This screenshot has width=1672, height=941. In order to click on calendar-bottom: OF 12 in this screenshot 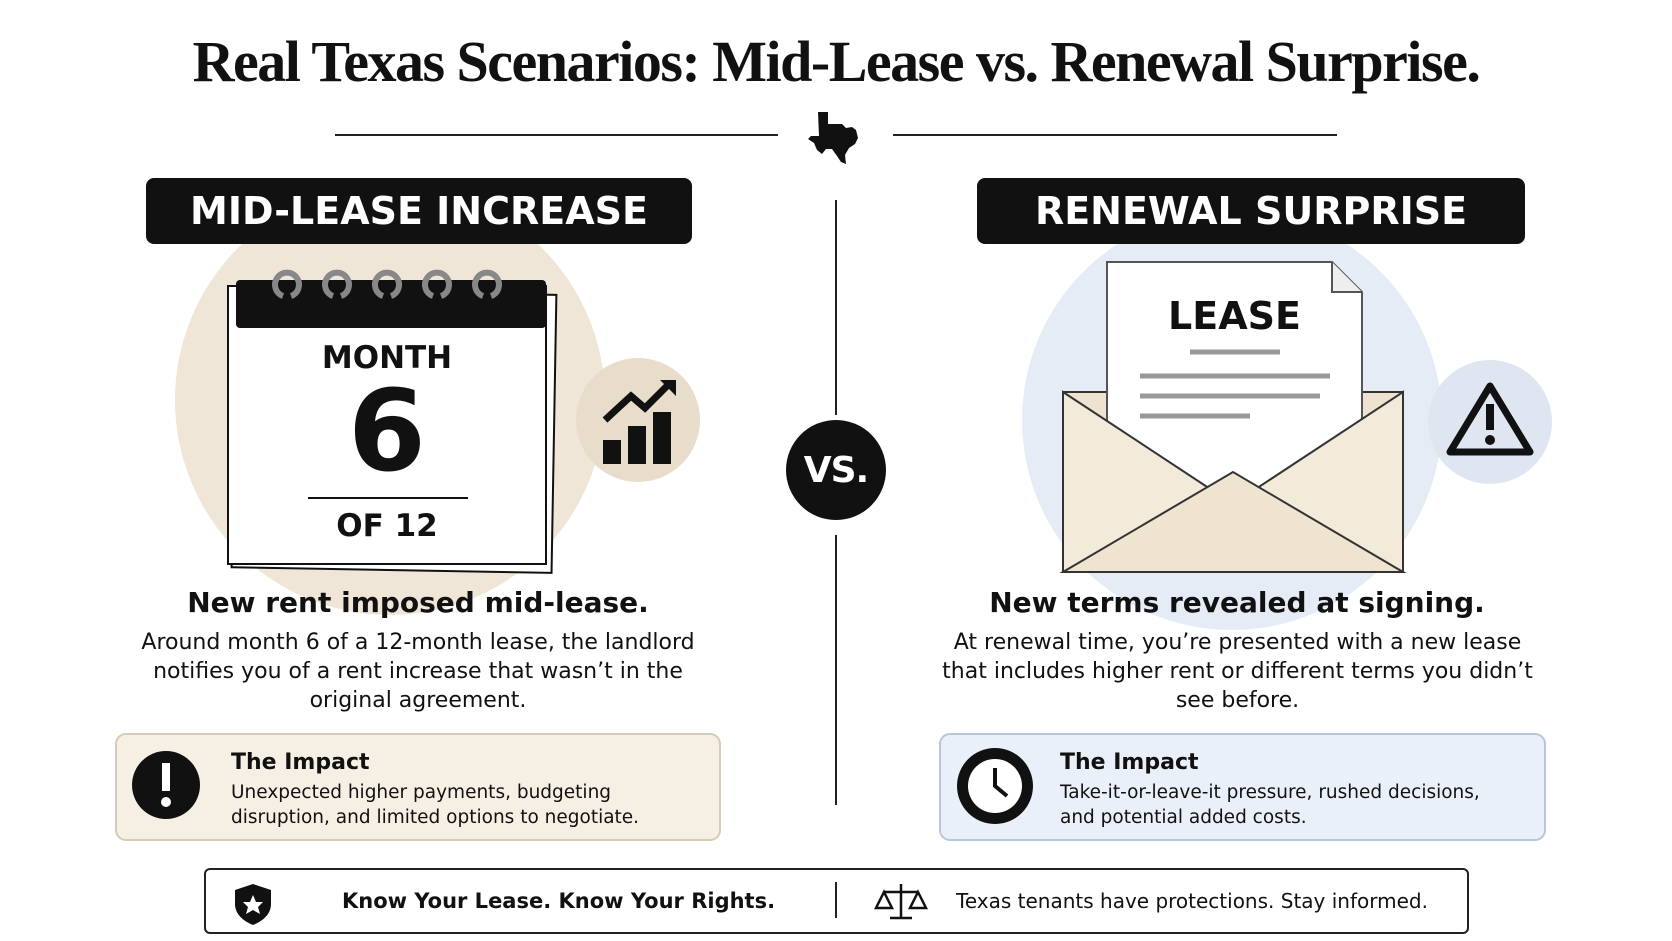, I will do `click(387, 526)`.